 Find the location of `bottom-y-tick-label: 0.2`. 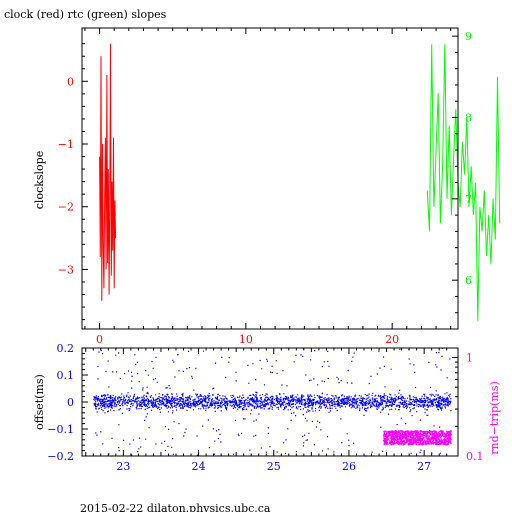

bottom-y-tick-label: 0.2 is located at coordinates (66, 348).